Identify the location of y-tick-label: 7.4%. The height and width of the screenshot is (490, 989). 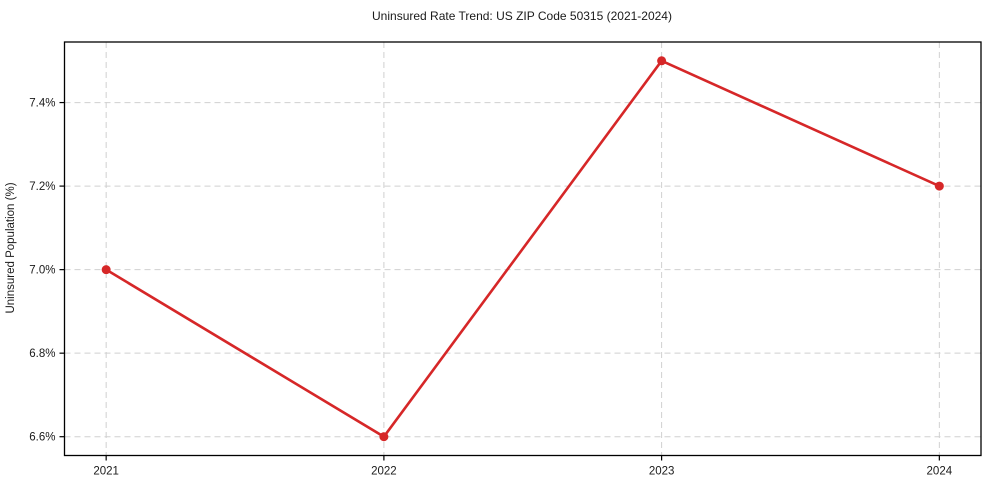
(42, 104).